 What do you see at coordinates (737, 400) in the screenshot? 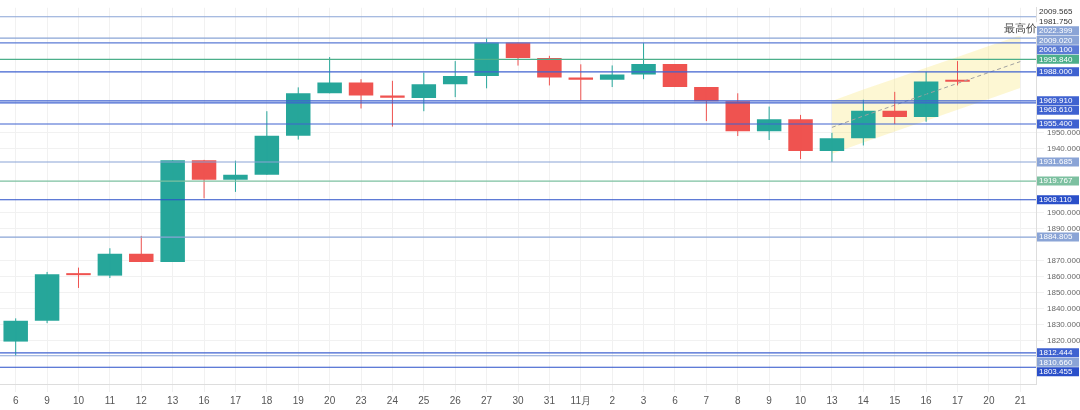
I see `x-tick-label: 8` at bounding box center [737, 400].